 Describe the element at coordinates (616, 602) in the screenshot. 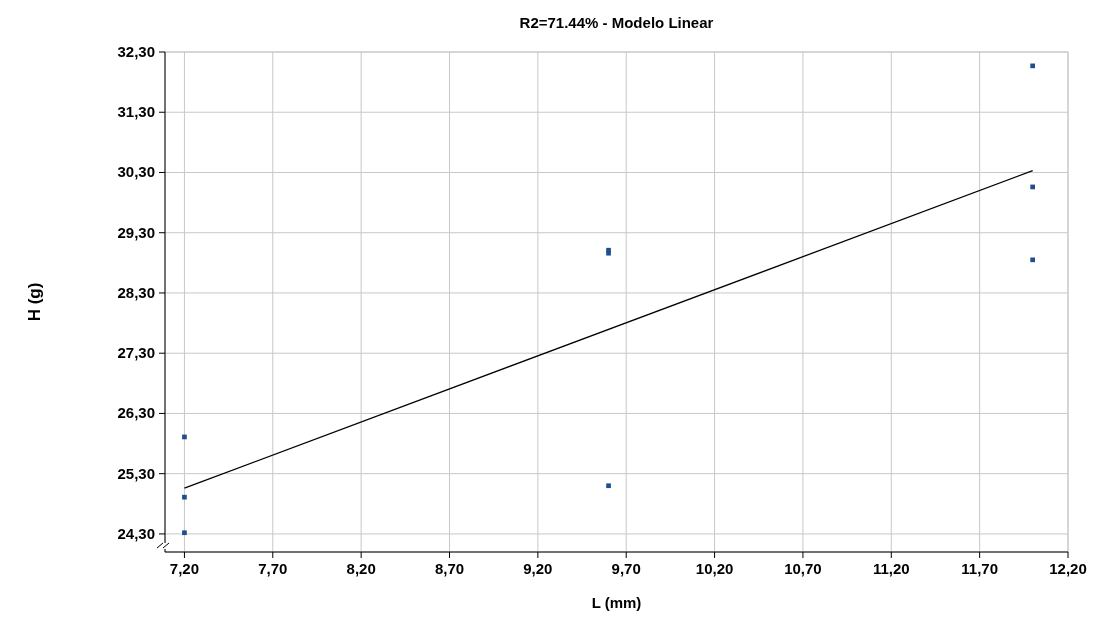

I see `x-axis-title: L (mm)` at that location.